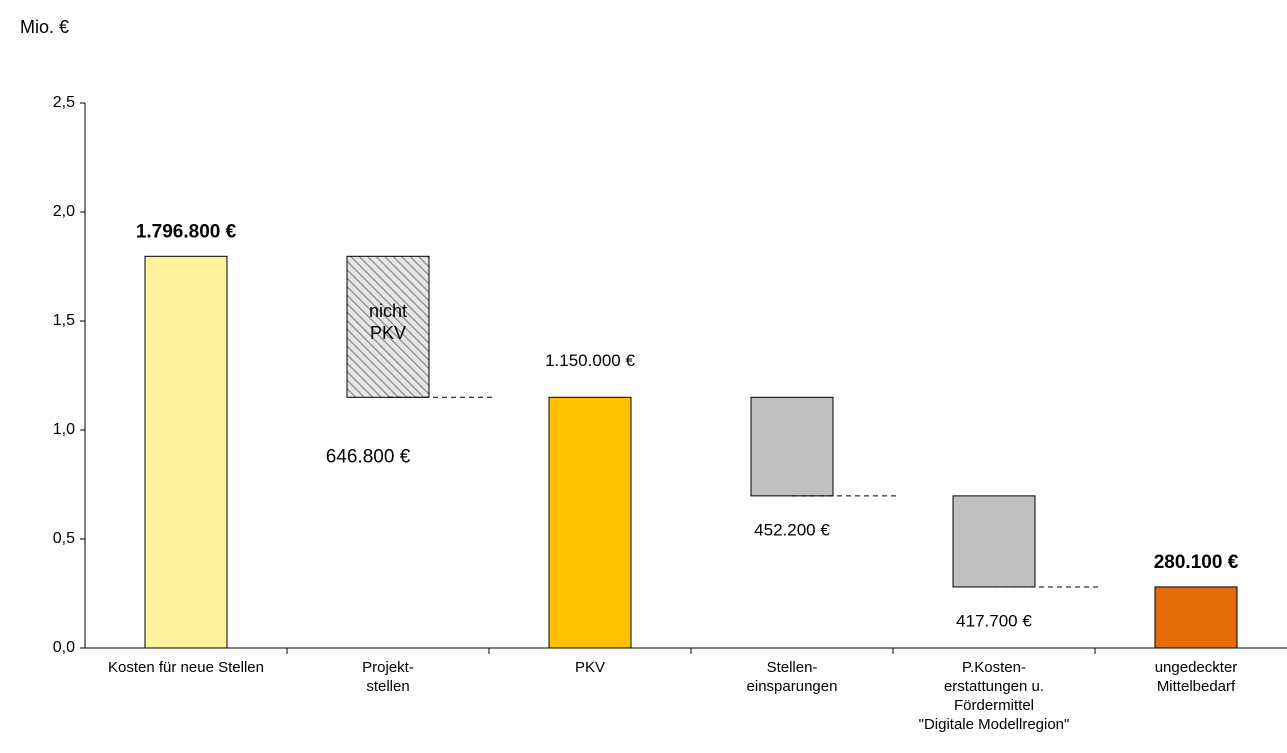  I want to click on value-label: 452.200 €, so click(792, 529).